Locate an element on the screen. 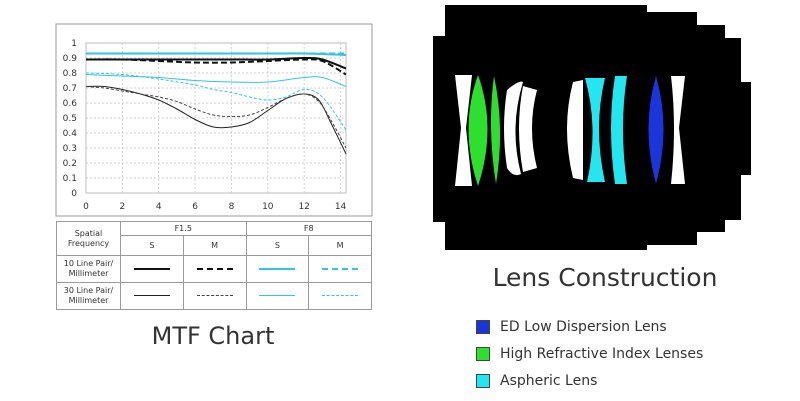  y-tick-label: 1 is located at coordinates (74, 44).